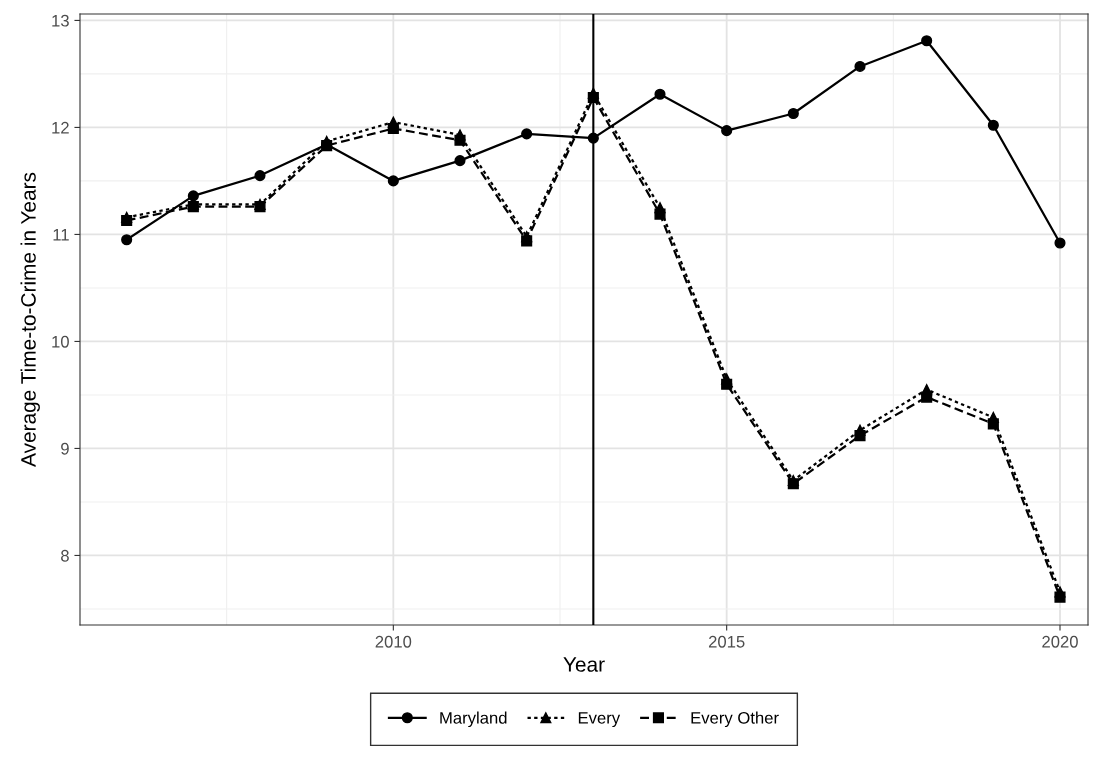 The width and height of the screenshot is (1103, 782). Describe the element at coordinates (61, 235) in the screenshot. I see `y-tick-label: 11` at that location.